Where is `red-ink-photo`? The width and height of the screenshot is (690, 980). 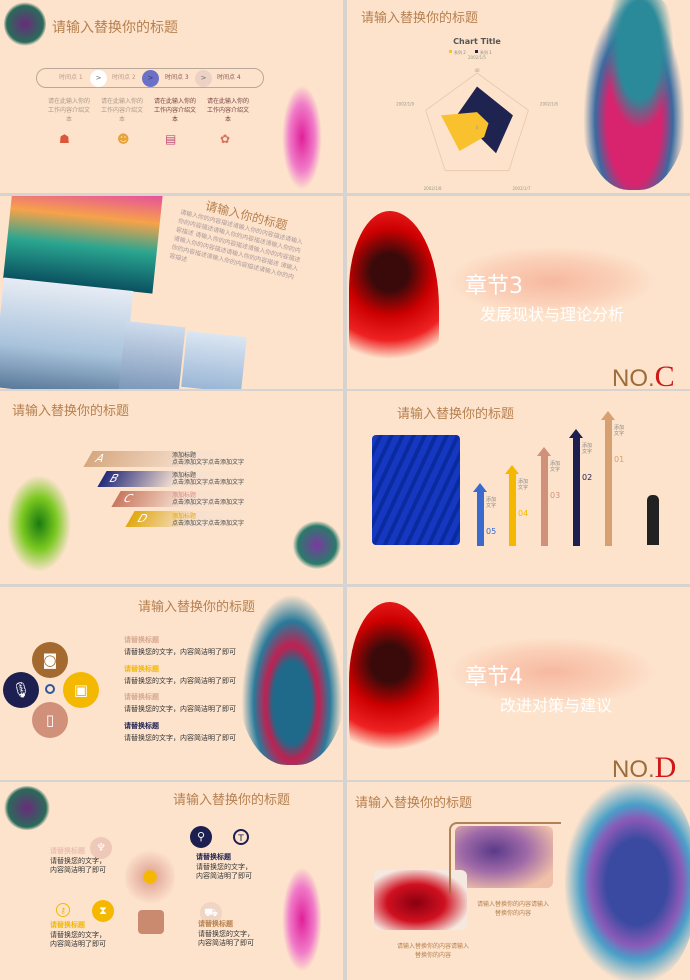
red-ink-photo is located at coordinates (420, 900).